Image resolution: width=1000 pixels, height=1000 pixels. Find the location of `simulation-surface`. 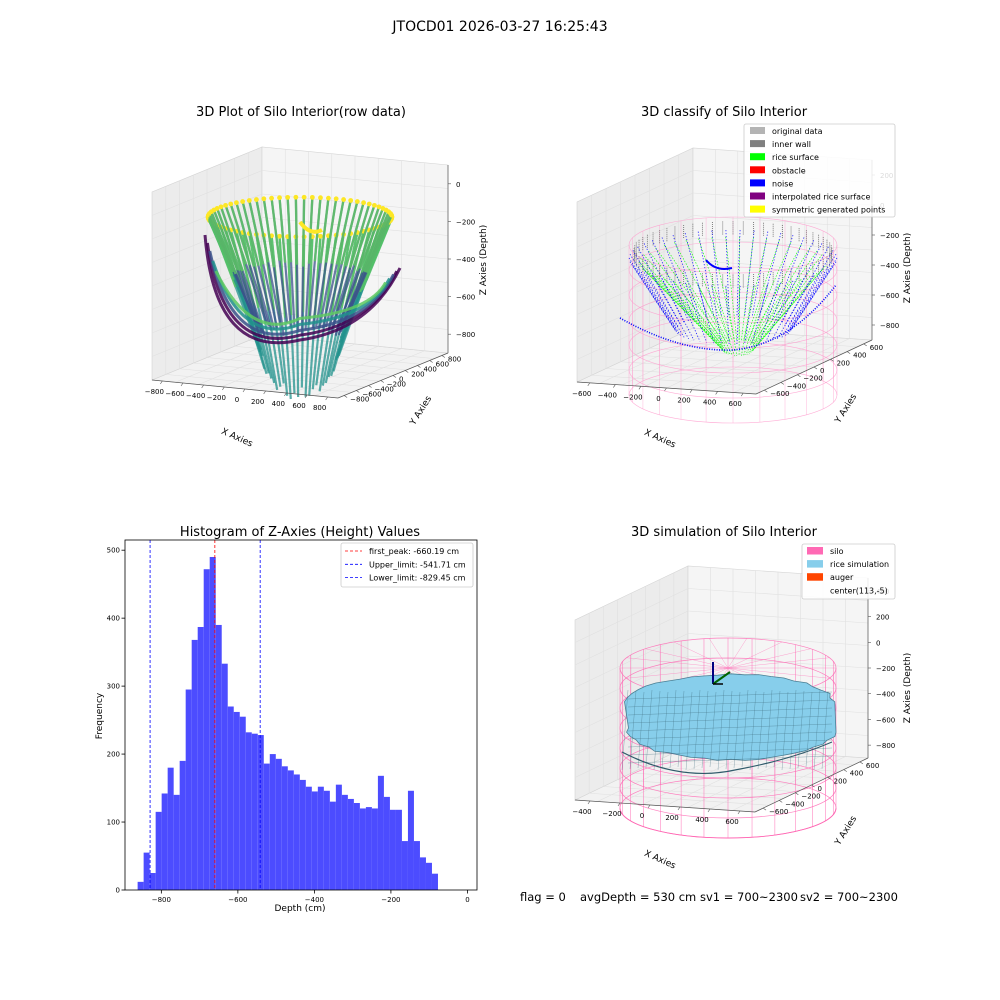

simulation-surface is located at coordinates (728, 738).